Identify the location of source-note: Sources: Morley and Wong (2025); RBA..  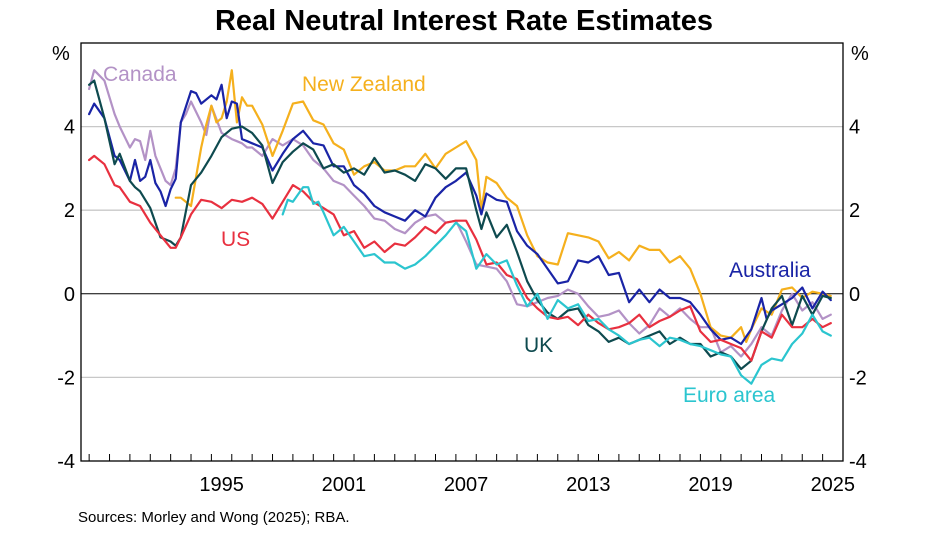
(214, 517).